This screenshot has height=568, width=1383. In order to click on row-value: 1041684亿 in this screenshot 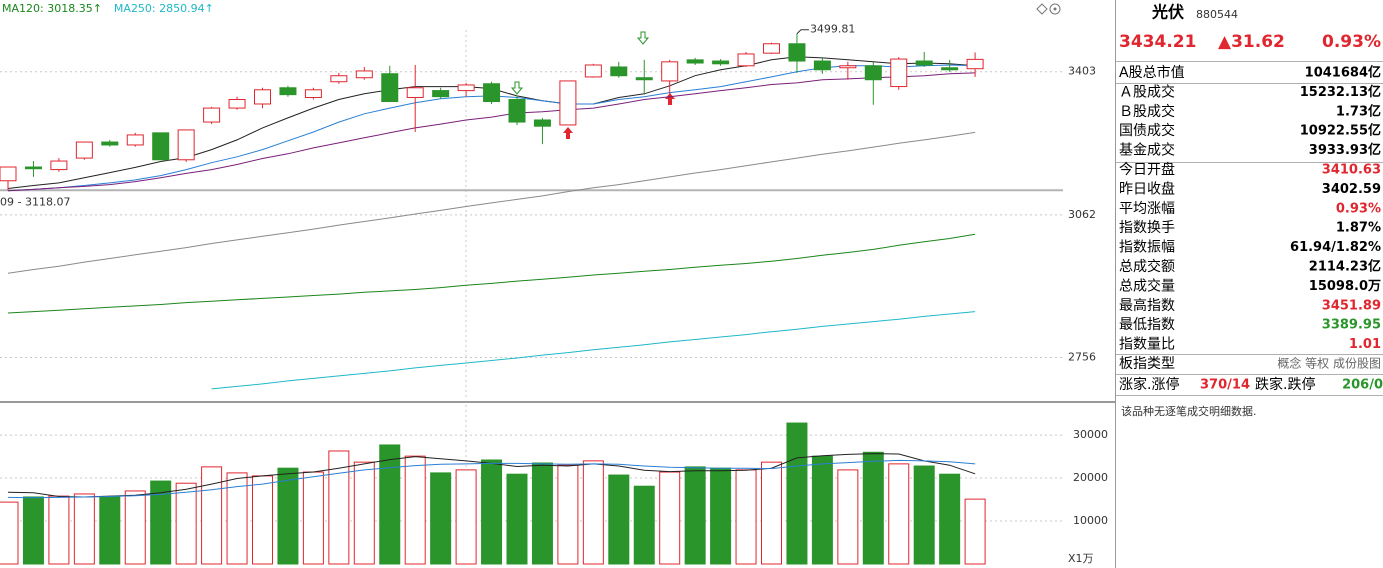, I will do `click(1343, 73)`.